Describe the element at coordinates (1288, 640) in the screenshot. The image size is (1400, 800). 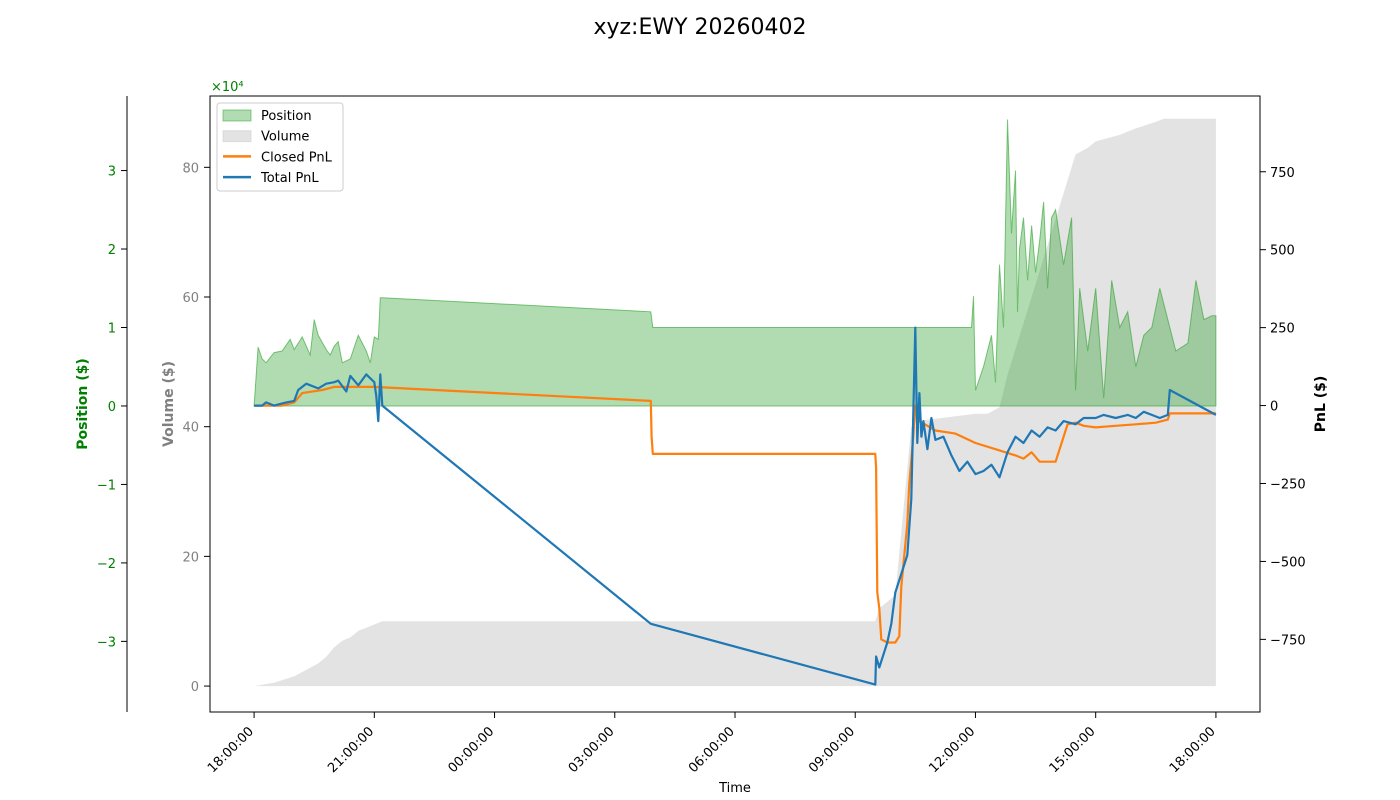
I see `pnl-tick-label: −750` at that location.